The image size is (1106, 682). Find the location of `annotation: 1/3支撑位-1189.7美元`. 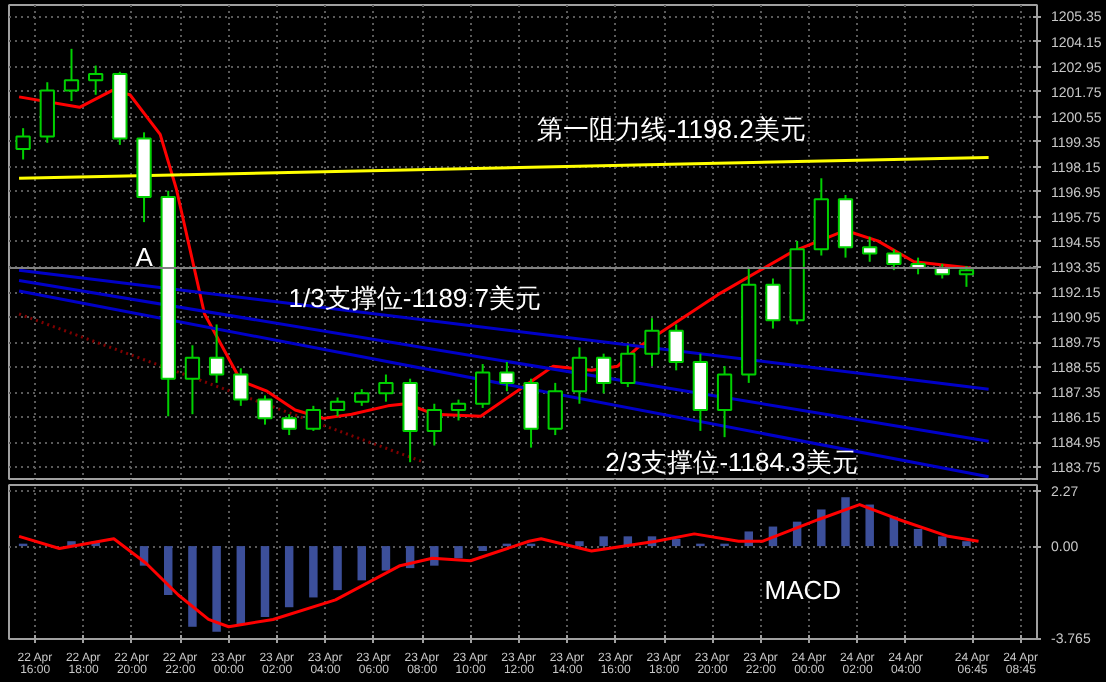

annotation: 1/3支撑位-1189.7美元 is located at coordinates (415, 297).